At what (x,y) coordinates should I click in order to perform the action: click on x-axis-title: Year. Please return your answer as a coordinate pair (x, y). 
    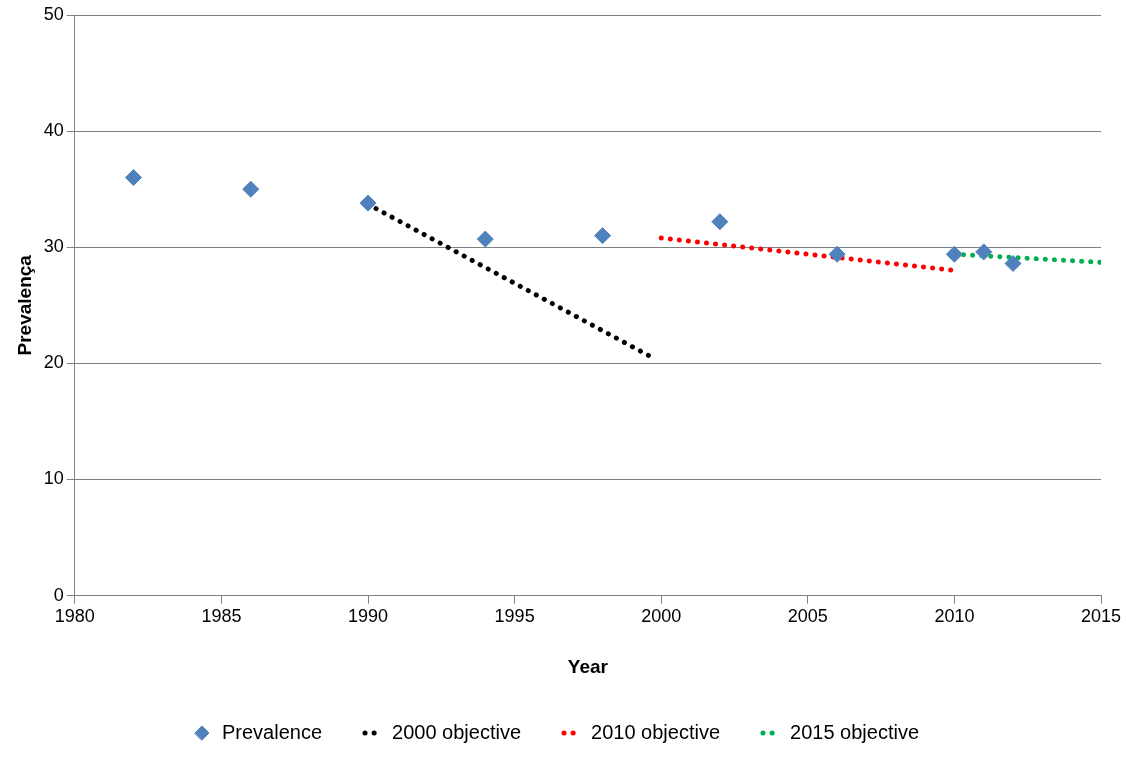
    Looking at the image, I should click on (588, 666).